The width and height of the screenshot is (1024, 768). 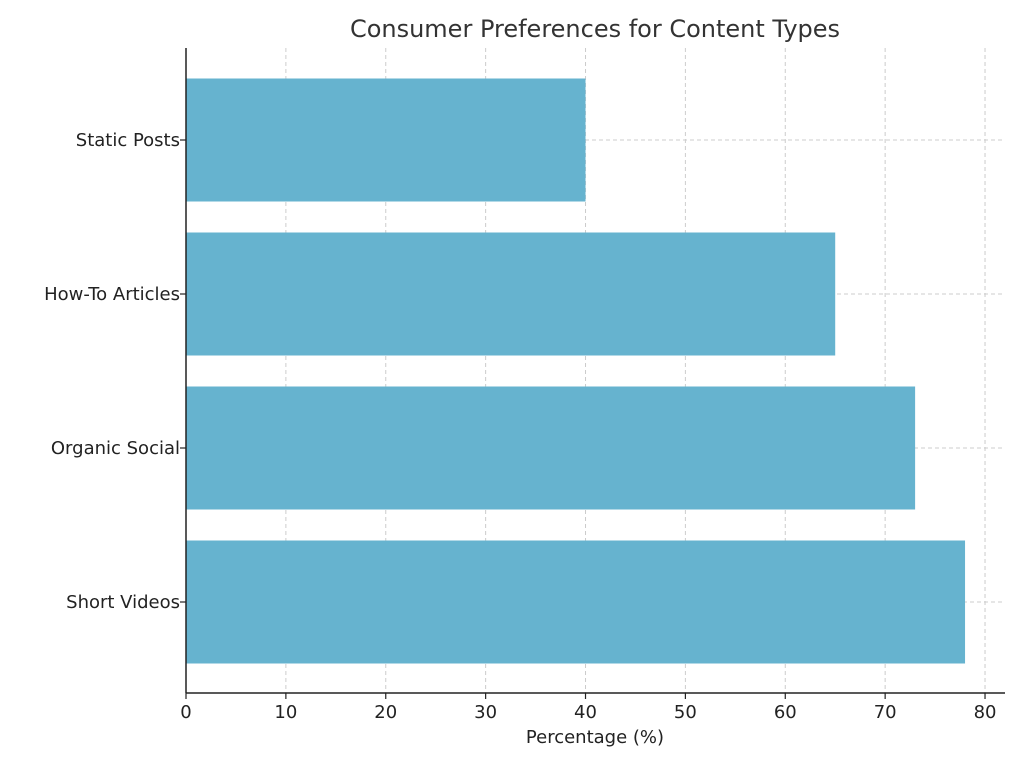 What do you see at coordinates (128, 140) in the screenshot?
I see `y-tick-label: Static Posts` at bounding box center [128, 140].